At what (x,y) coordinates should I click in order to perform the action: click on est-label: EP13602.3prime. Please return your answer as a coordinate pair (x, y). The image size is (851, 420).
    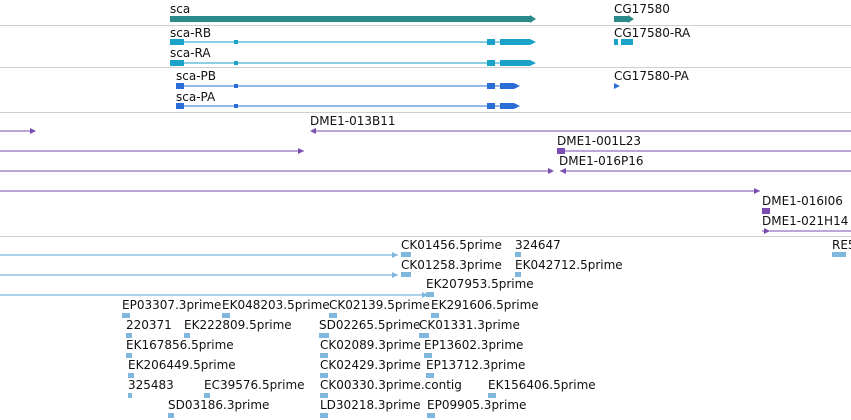
    Looking at the image, I should click on (474, 345).